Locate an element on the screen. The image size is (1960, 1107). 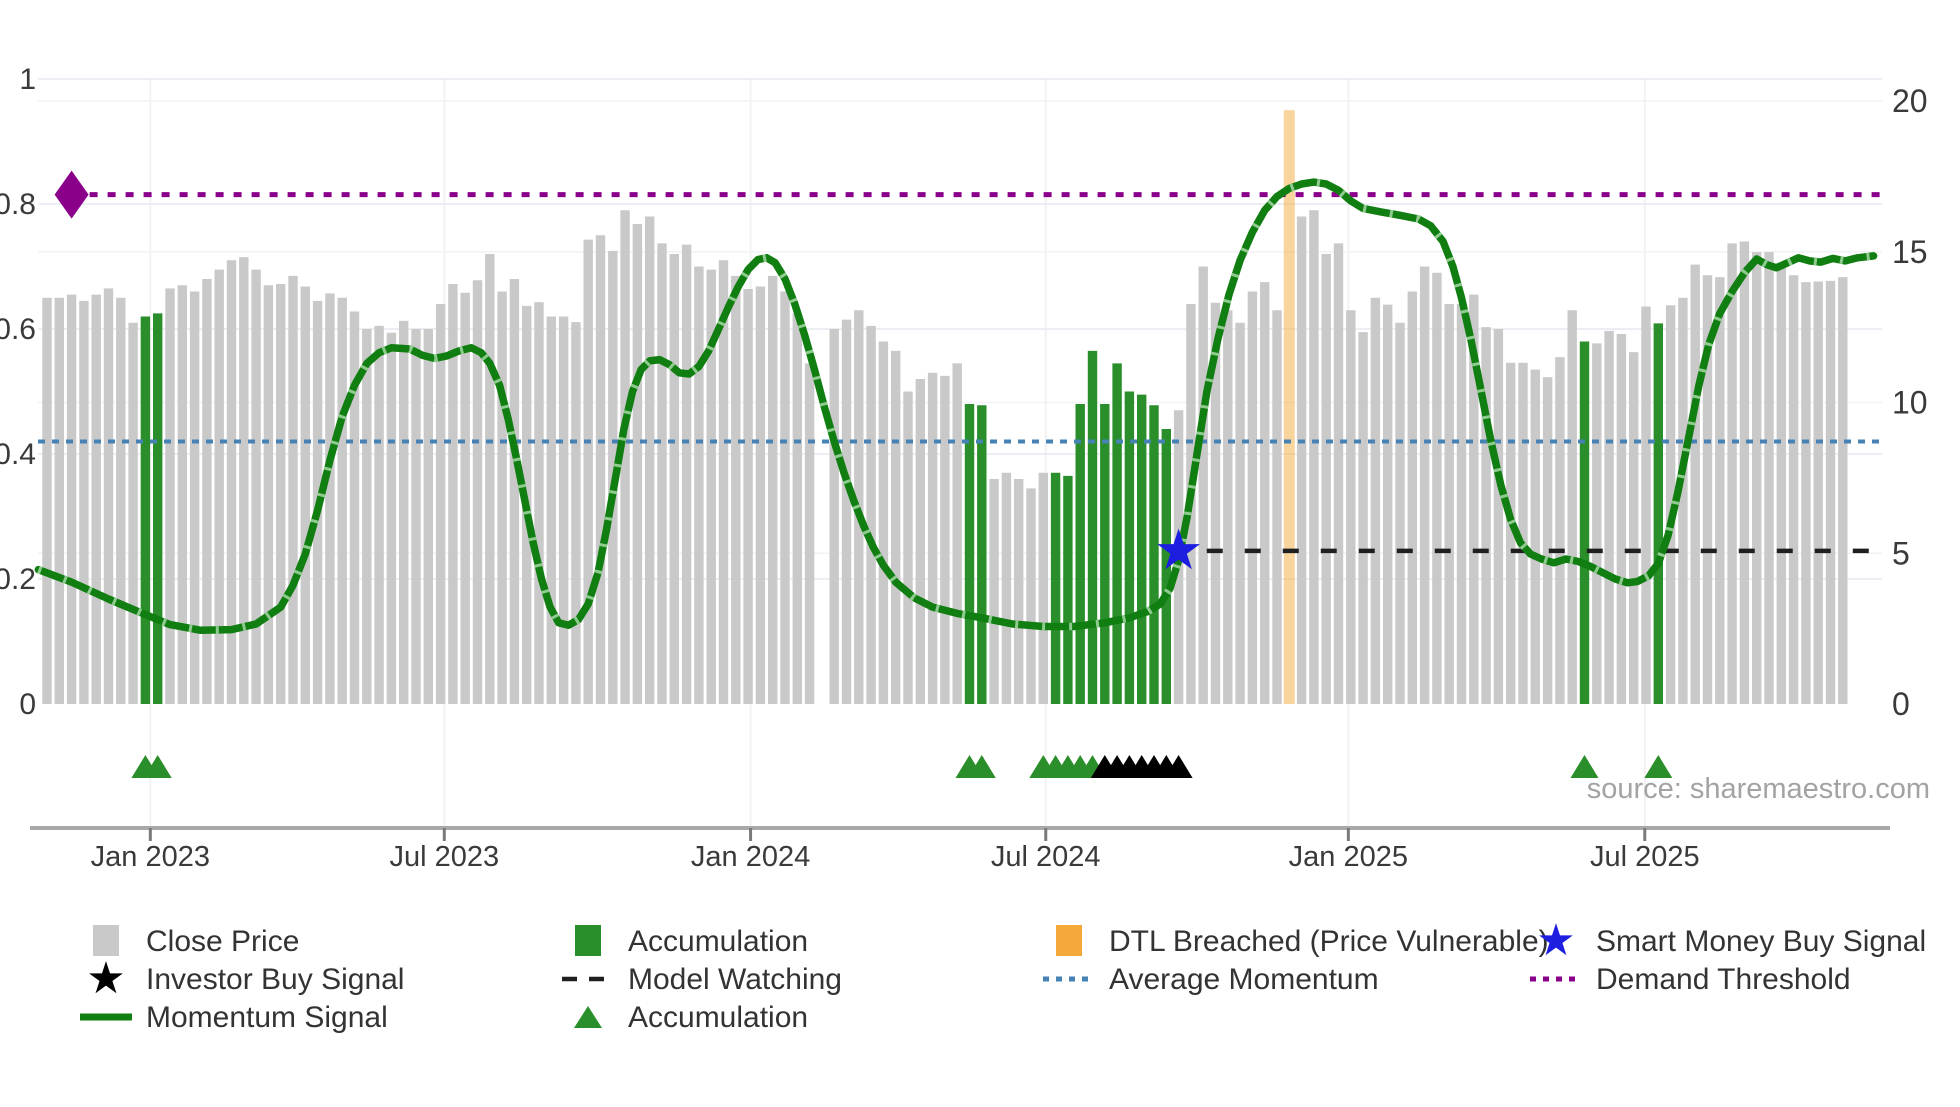
demand-threshold-diamond-icon is located at coordinates (71, 194).